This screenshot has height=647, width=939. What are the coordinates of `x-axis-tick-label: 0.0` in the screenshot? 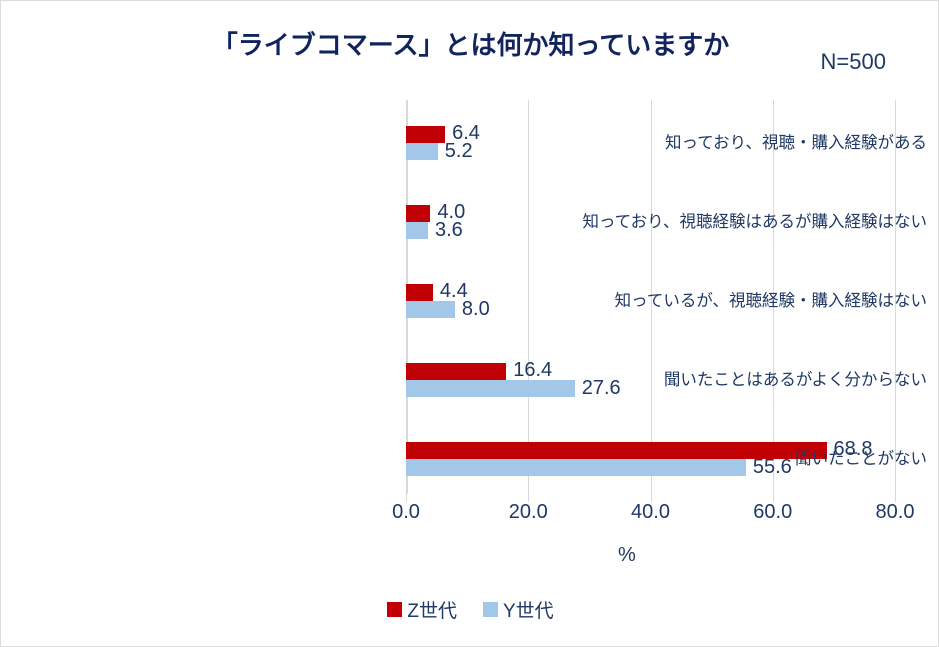 It's located at (406, 512).